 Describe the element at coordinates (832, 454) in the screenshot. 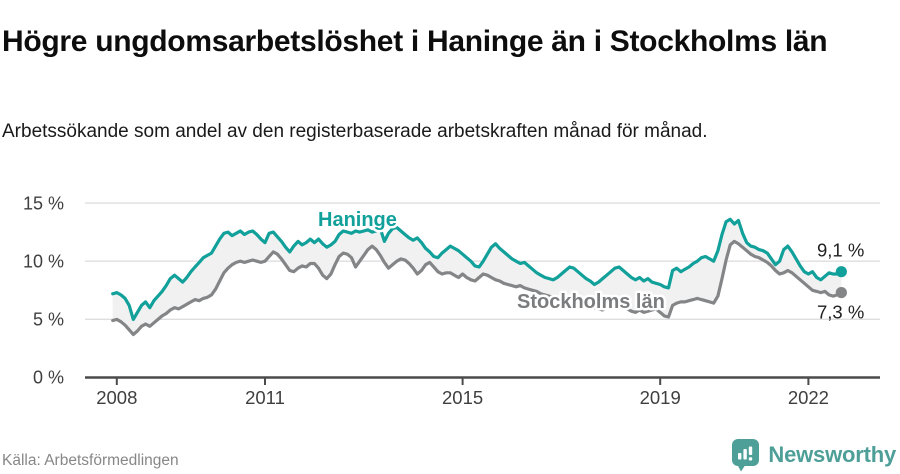

I see `newsworthy-wordmark: Newsworthy` at that location.